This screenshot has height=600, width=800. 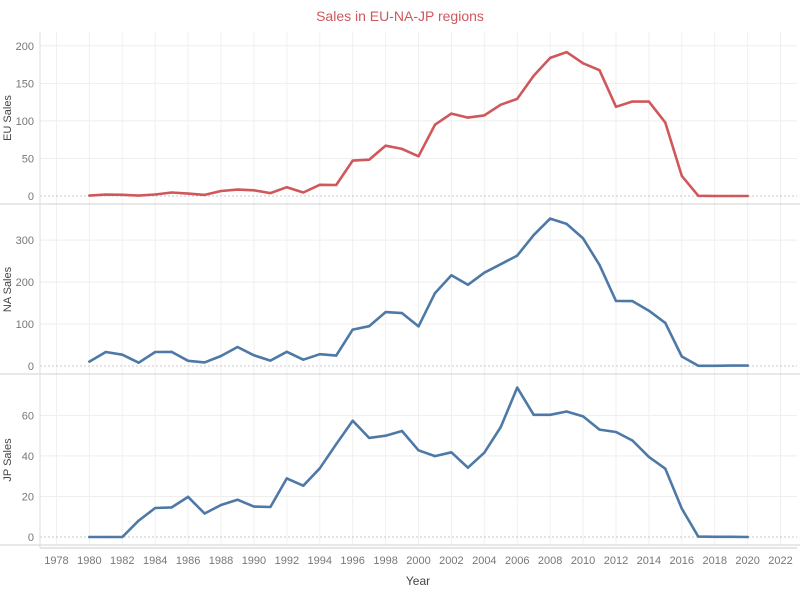 I want to click on x-tick-label: 1984, so click(x=155, y=561).